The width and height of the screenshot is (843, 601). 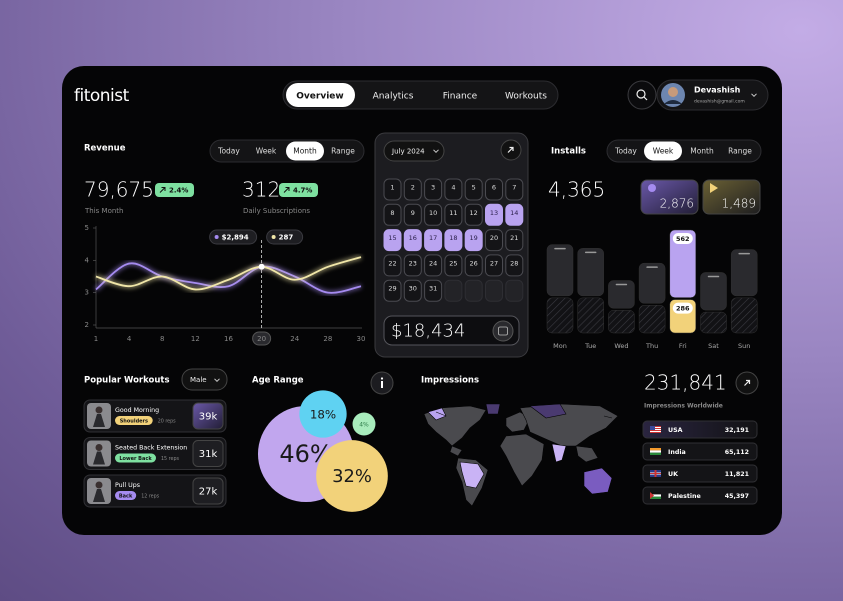 What do you see at coordinates (151, 448) in the screenshot?
I see `workout-name: Seated Back Extension` at bounding box center [151, 448].